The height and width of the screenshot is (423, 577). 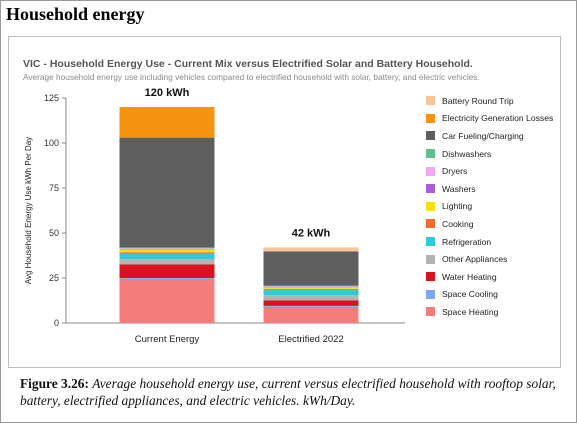 What do you see at coordinates (467, 241) in the screenshot?
I see `legend-label: Refrigeration` at bounding box center [467, 241].